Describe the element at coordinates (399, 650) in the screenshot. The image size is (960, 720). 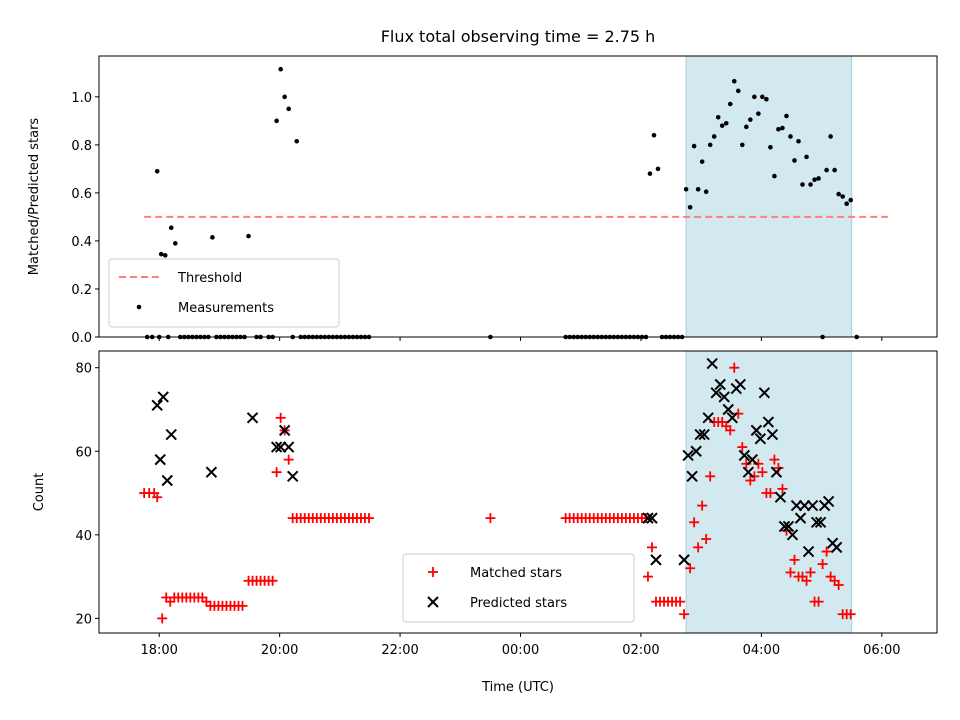
I see `x-tick-label: 22:00` at that location.